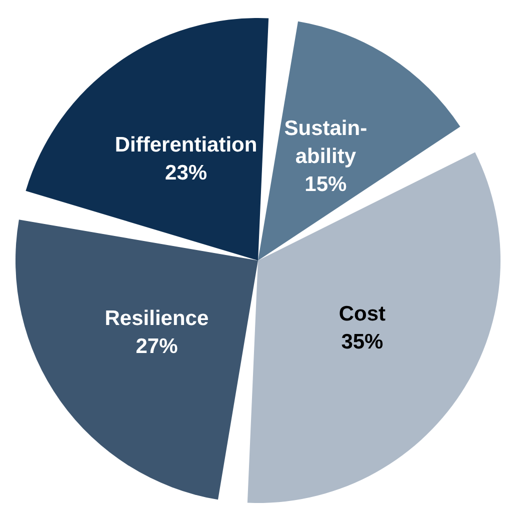  Describe the element at coordinates (326, 142) in the screenshot. I see `slice-label: Sustain- ability` at that location.